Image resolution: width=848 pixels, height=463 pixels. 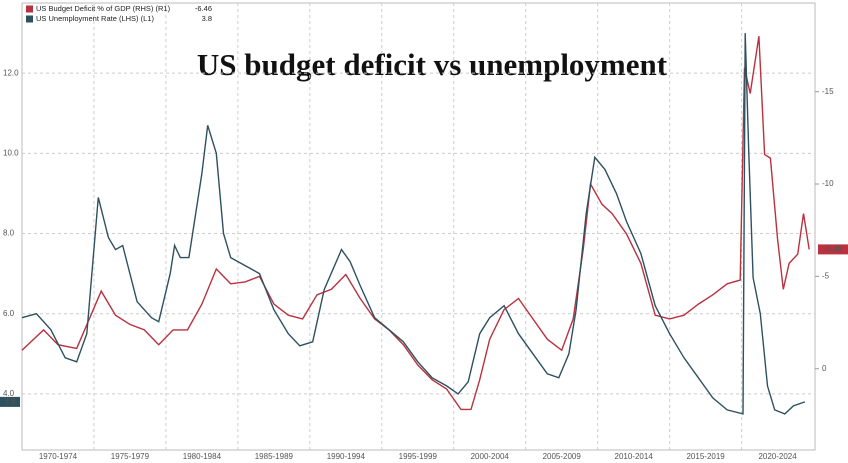 What do you see at coordinates (490, 456) in the screenshot?
I see `x-tick-label: 2000-2004` at bounding box center [490, 456].